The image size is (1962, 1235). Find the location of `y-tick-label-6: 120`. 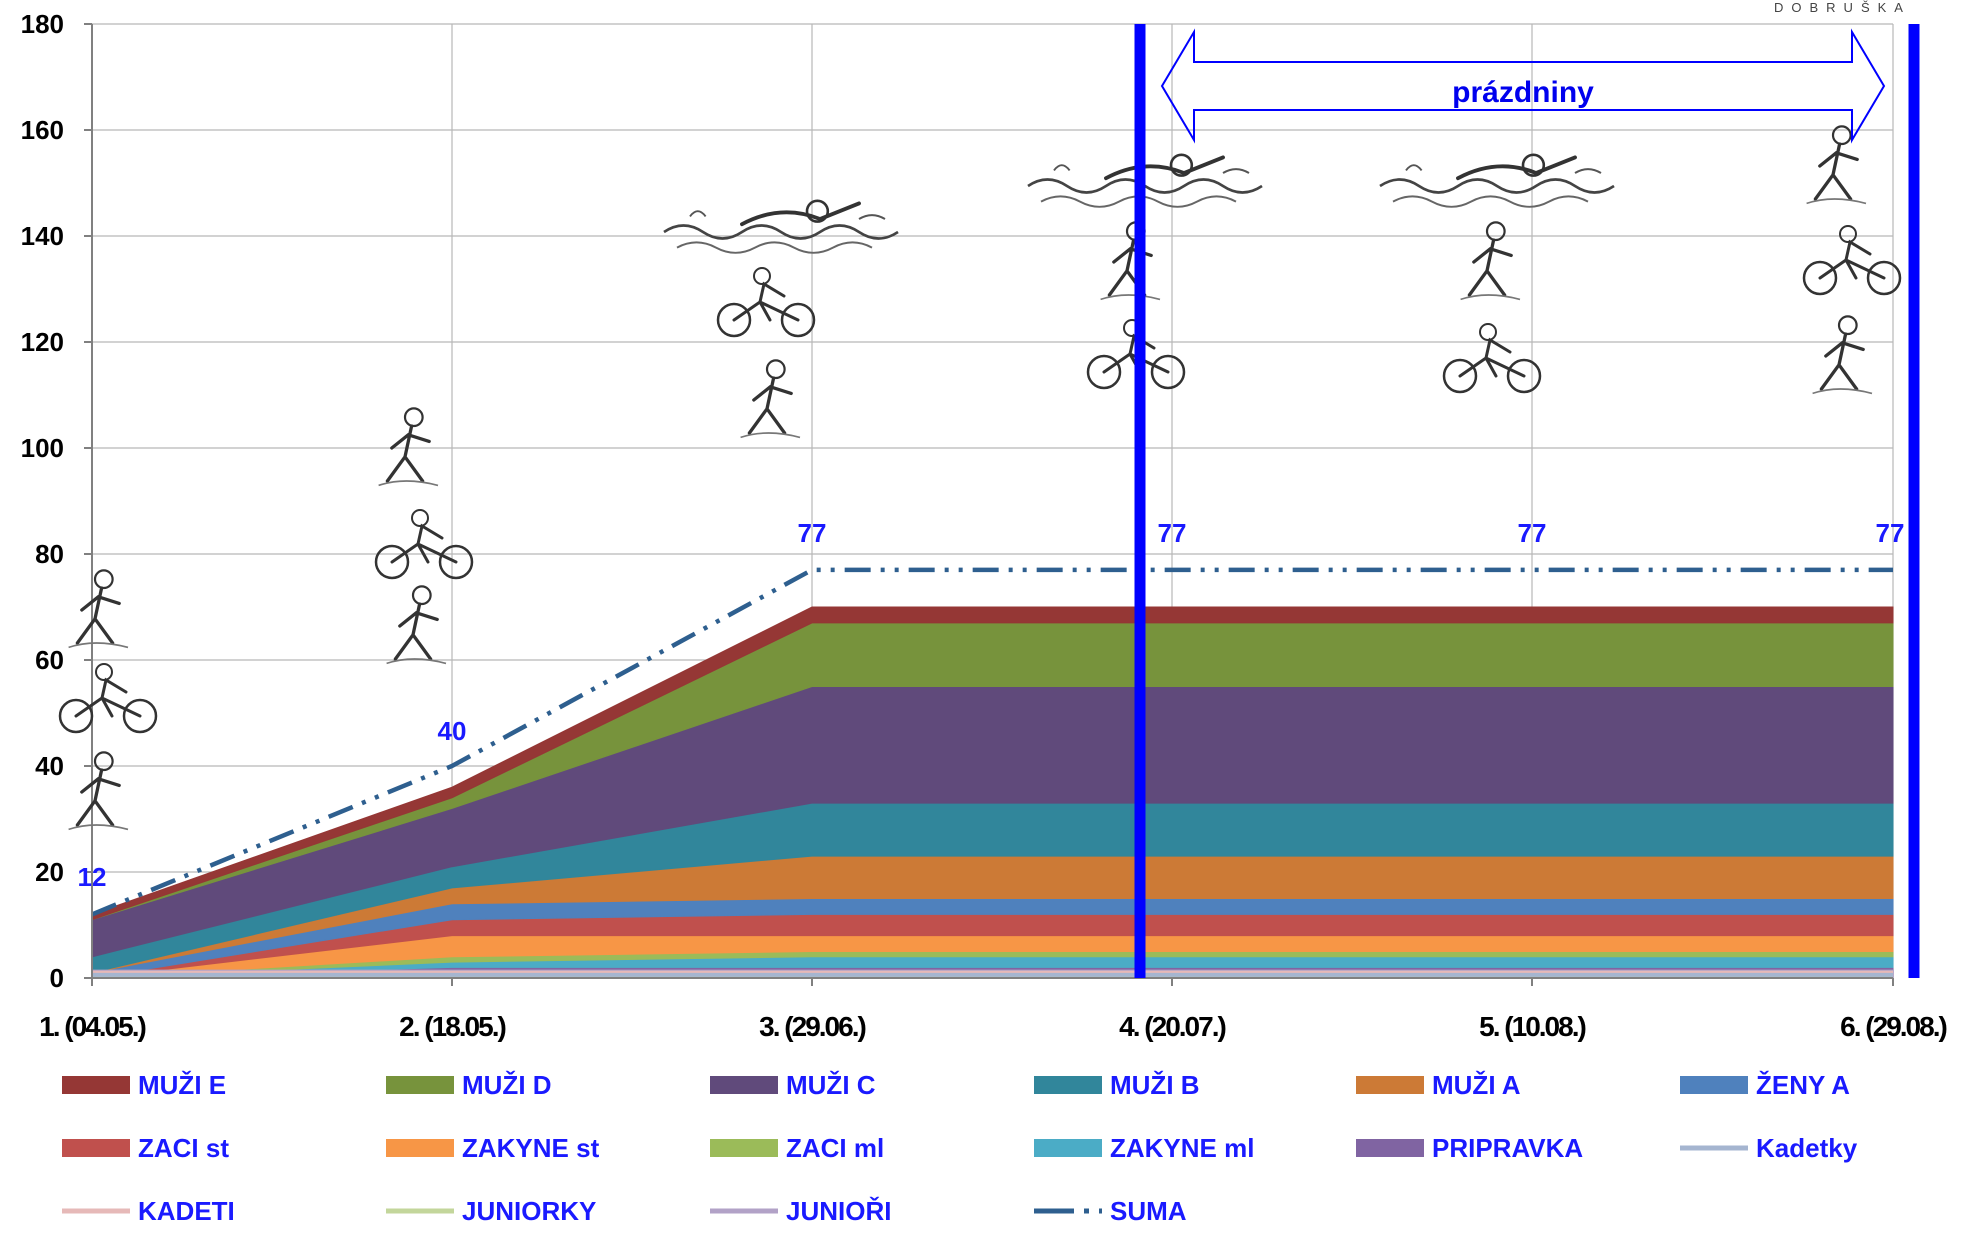

y-tick-label-6: 120 is located at coordinates (42, 342).